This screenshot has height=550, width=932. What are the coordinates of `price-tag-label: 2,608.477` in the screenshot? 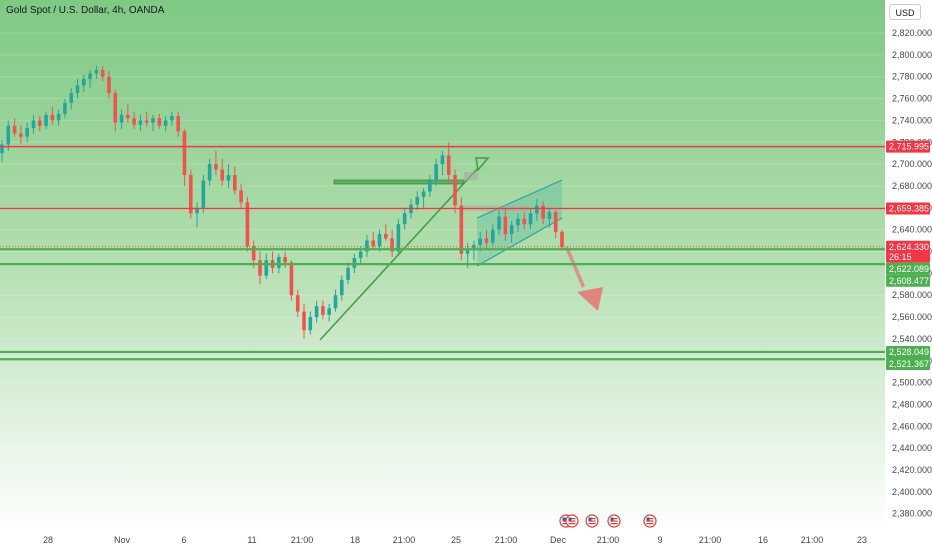 It's located at (909, 281).